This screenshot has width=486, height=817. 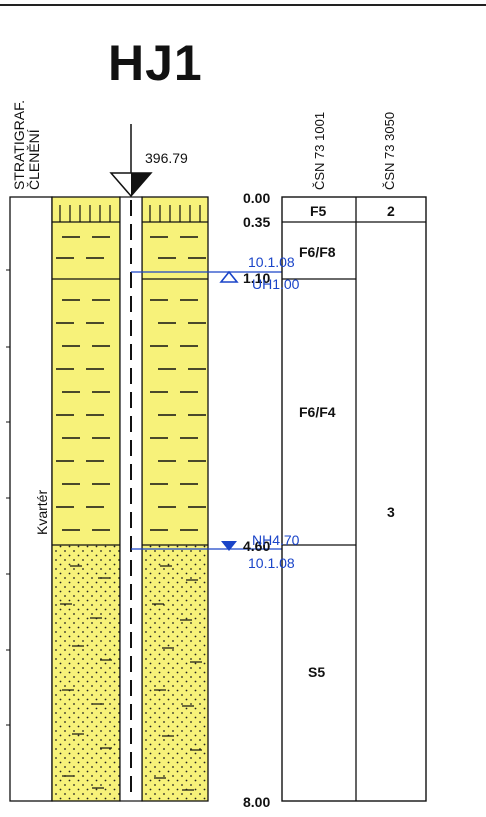 I want to click on water-lower-date: 10.1.08, so click(x=271, y=563).